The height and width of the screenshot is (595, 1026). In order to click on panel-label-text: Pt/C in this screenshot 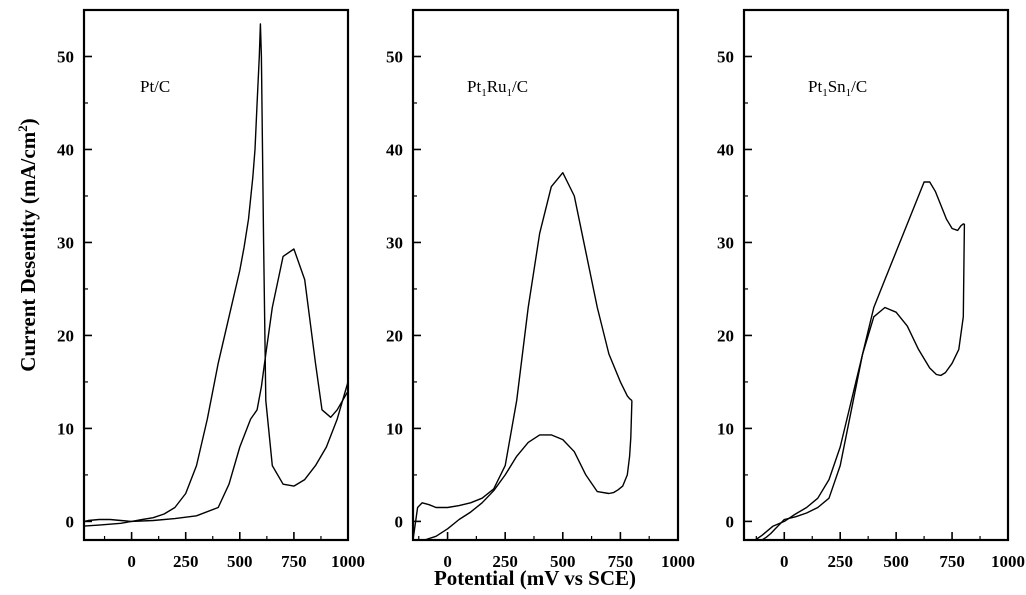, I will do `click(155, 86)`.